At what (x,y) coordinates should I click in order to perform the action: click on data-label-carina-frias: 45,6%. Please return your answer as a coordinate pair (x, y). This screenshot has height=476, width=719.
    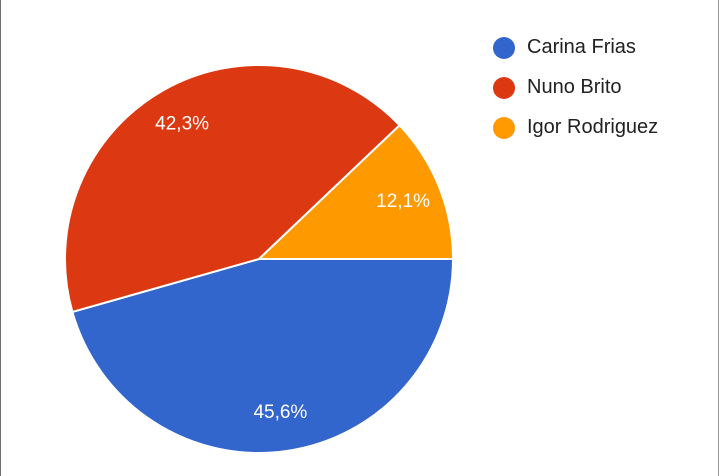
    Looking at the image, I should click on (280, 412).